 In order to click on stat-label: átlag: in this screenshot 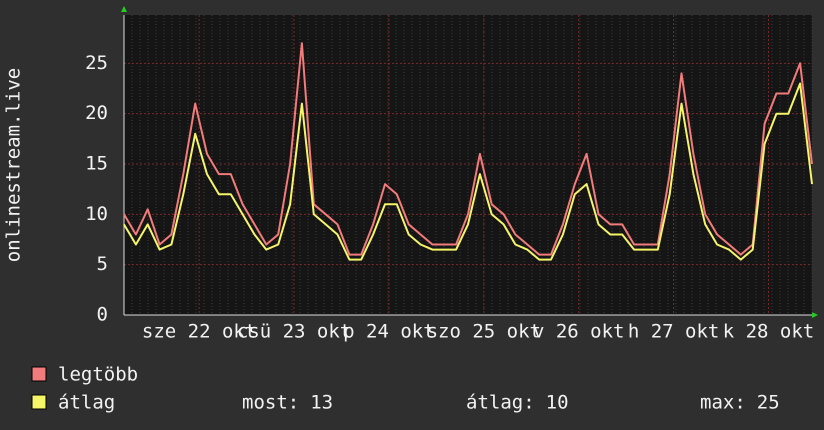, I will do `click(500, 403)`.